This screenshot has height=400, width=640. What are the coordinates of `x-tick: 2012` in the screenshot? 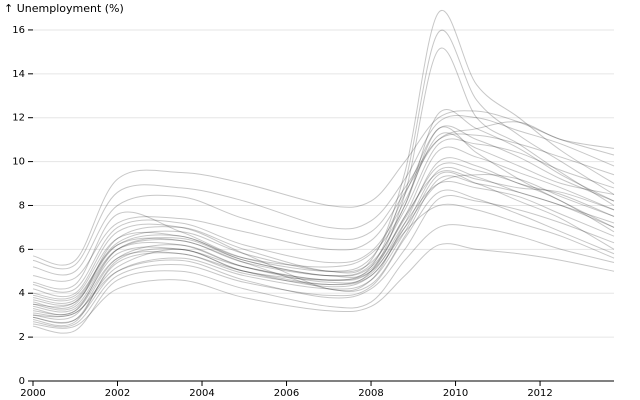 It's located at (540, 390).